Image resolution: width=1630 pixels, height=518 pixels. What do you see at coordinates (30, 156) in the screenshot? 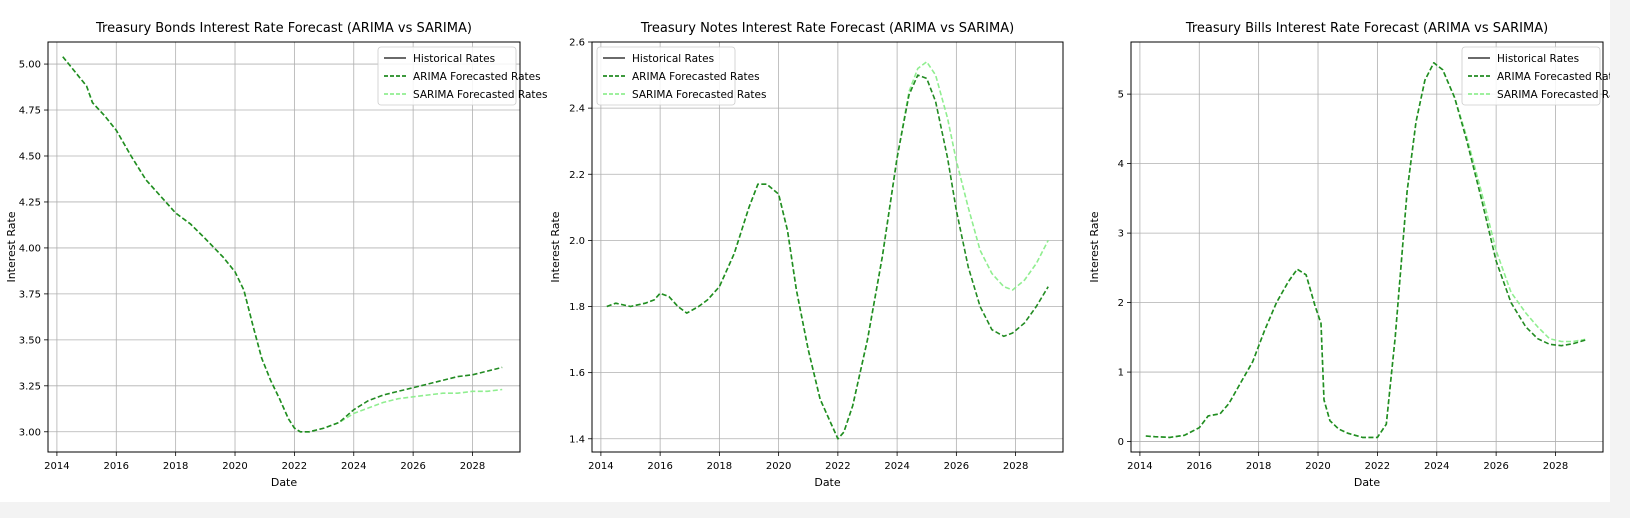
I see `y-tick-label: 4.50` at bounding box center [30, 156].